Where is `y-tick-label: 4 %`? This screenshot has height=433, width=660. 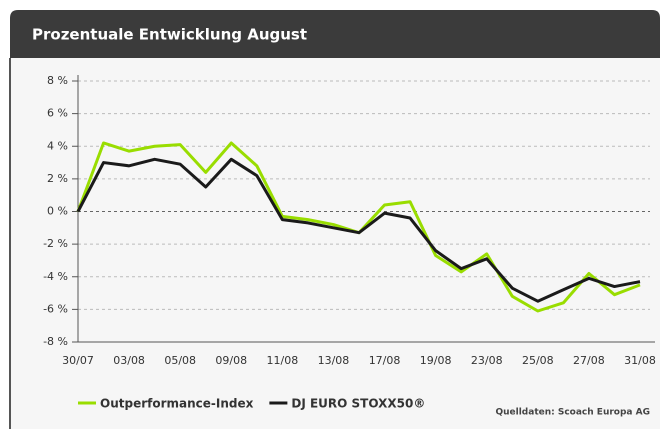
y-tick-label: 4 % is located at coordinates (57, 145).